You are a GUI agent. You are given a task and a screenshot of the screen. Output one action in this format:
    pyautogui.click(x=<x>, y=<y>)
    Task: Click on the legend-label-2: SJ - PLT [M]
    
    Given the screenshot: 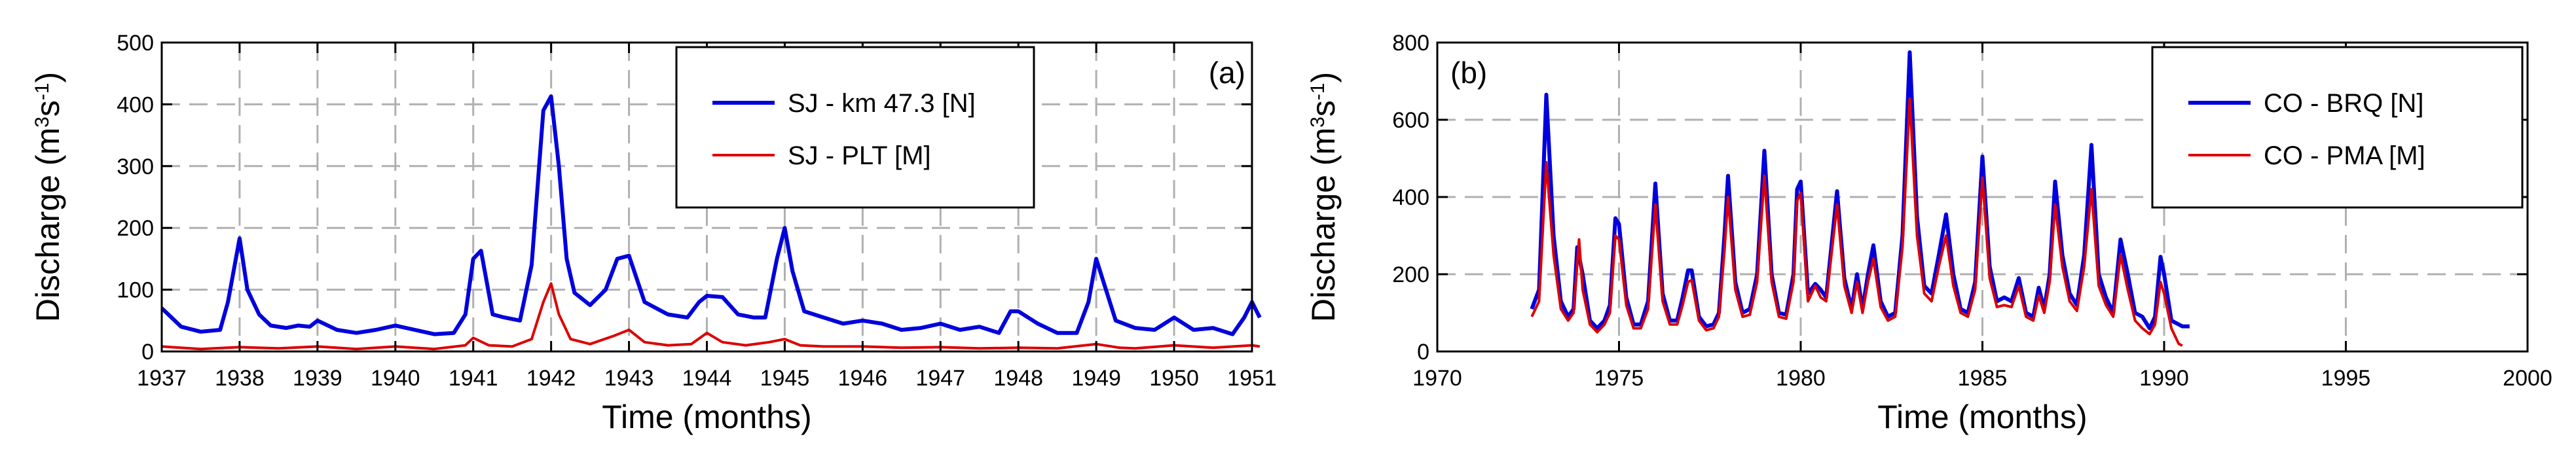 What is the action you would take?
    pyautogui.click(x=859, y=155)
    